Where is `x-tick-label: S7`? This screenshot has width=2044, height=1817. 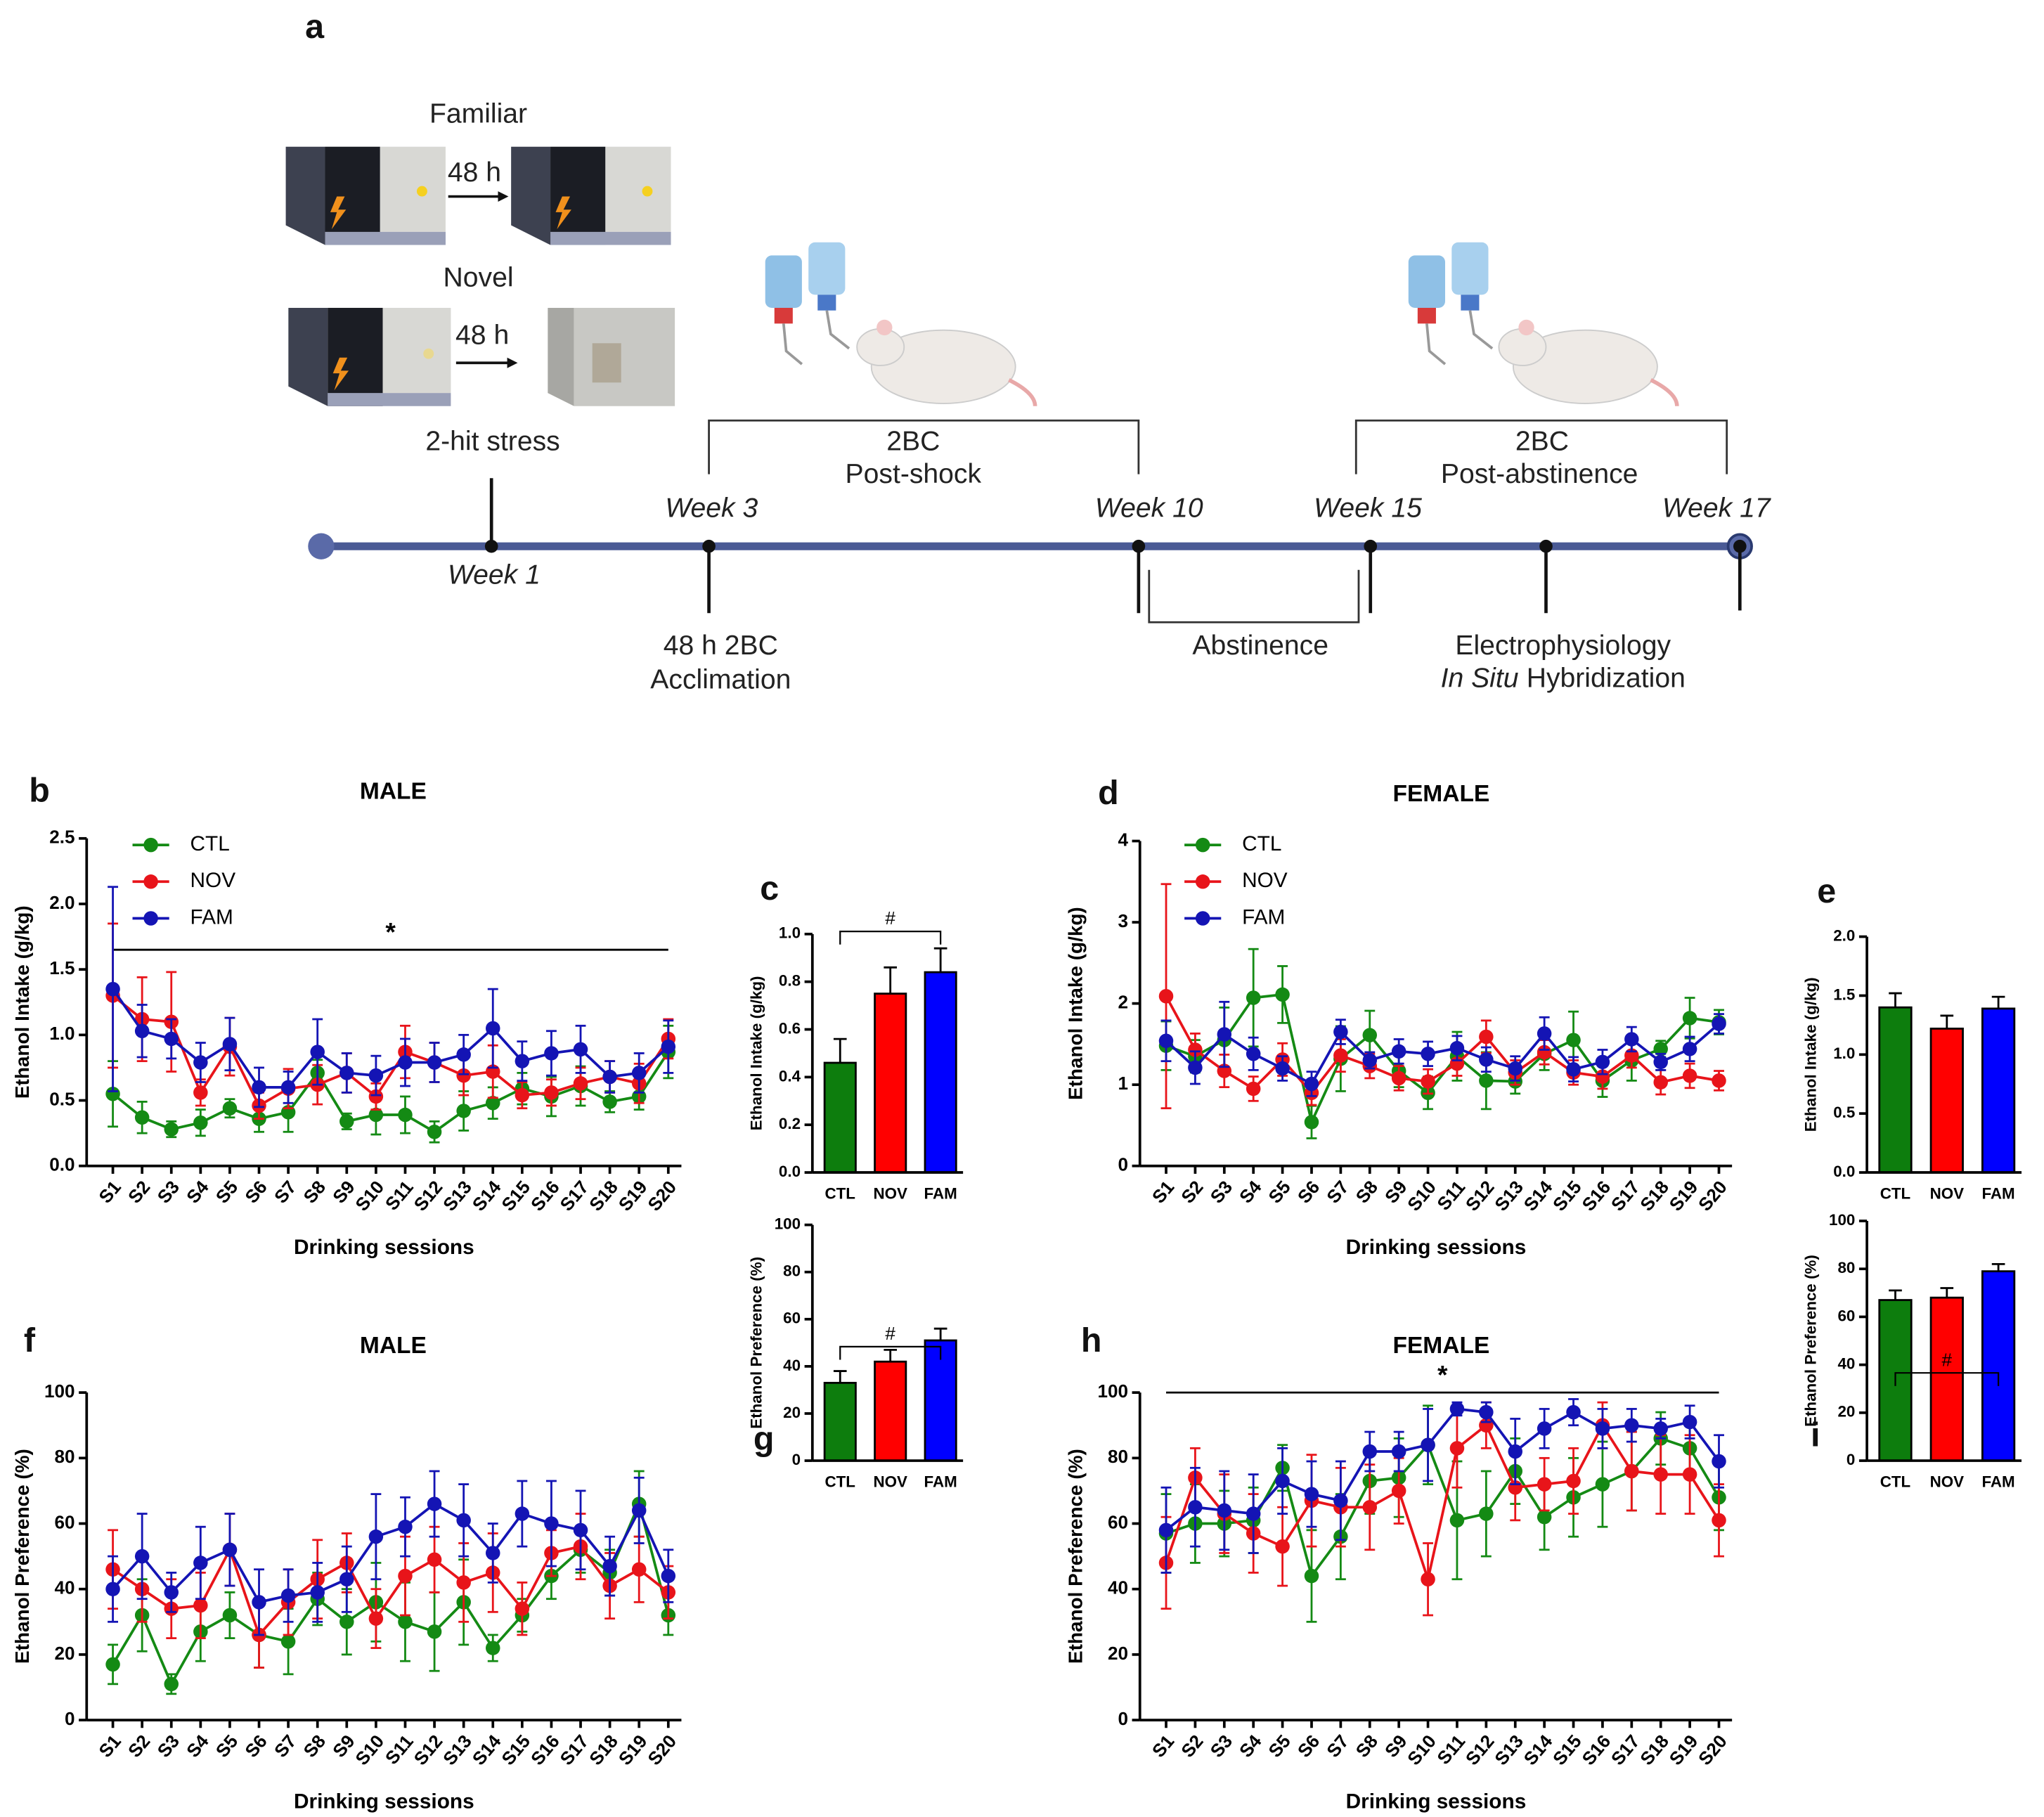
x-tick-label: S7 is located at coordinates (285, 1192).